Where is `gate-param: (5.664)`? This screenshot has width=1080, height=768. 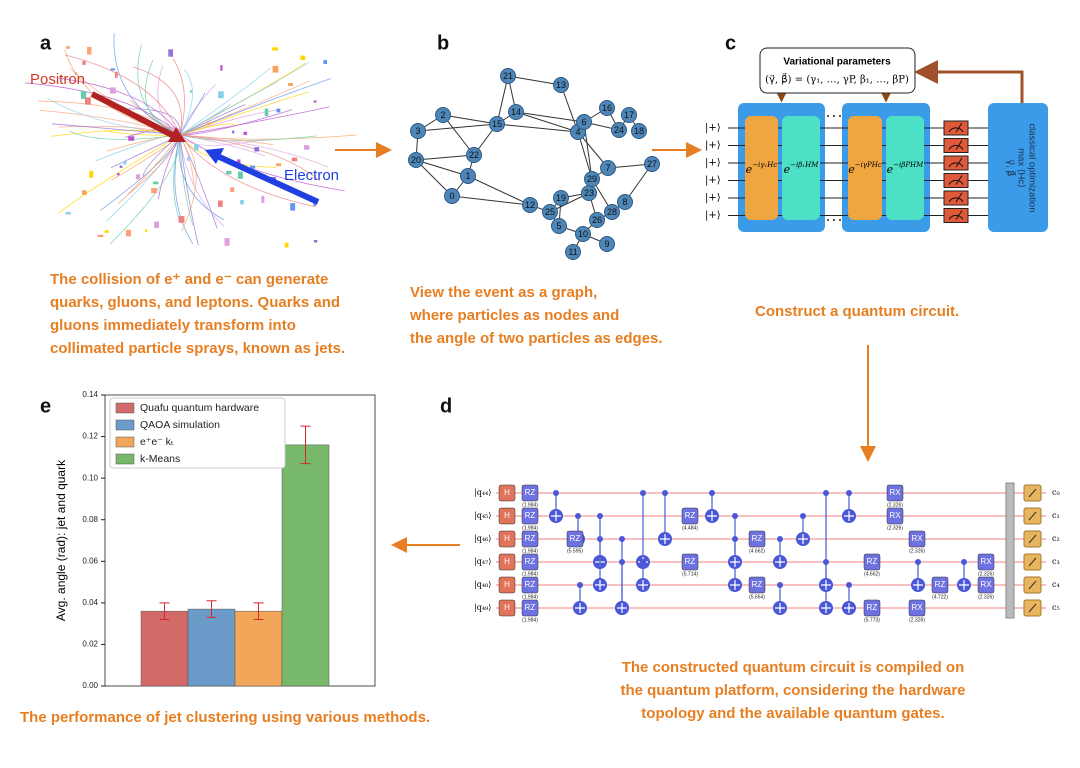 gate-param: (5.664) is located at coordinates (757, 597).